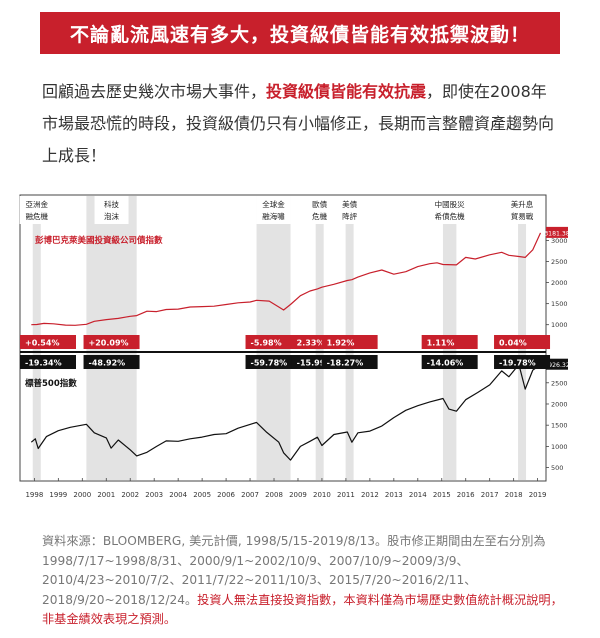 The image size is (600, 638). I want to click on y-tick-label: 500, so click(557, 468).